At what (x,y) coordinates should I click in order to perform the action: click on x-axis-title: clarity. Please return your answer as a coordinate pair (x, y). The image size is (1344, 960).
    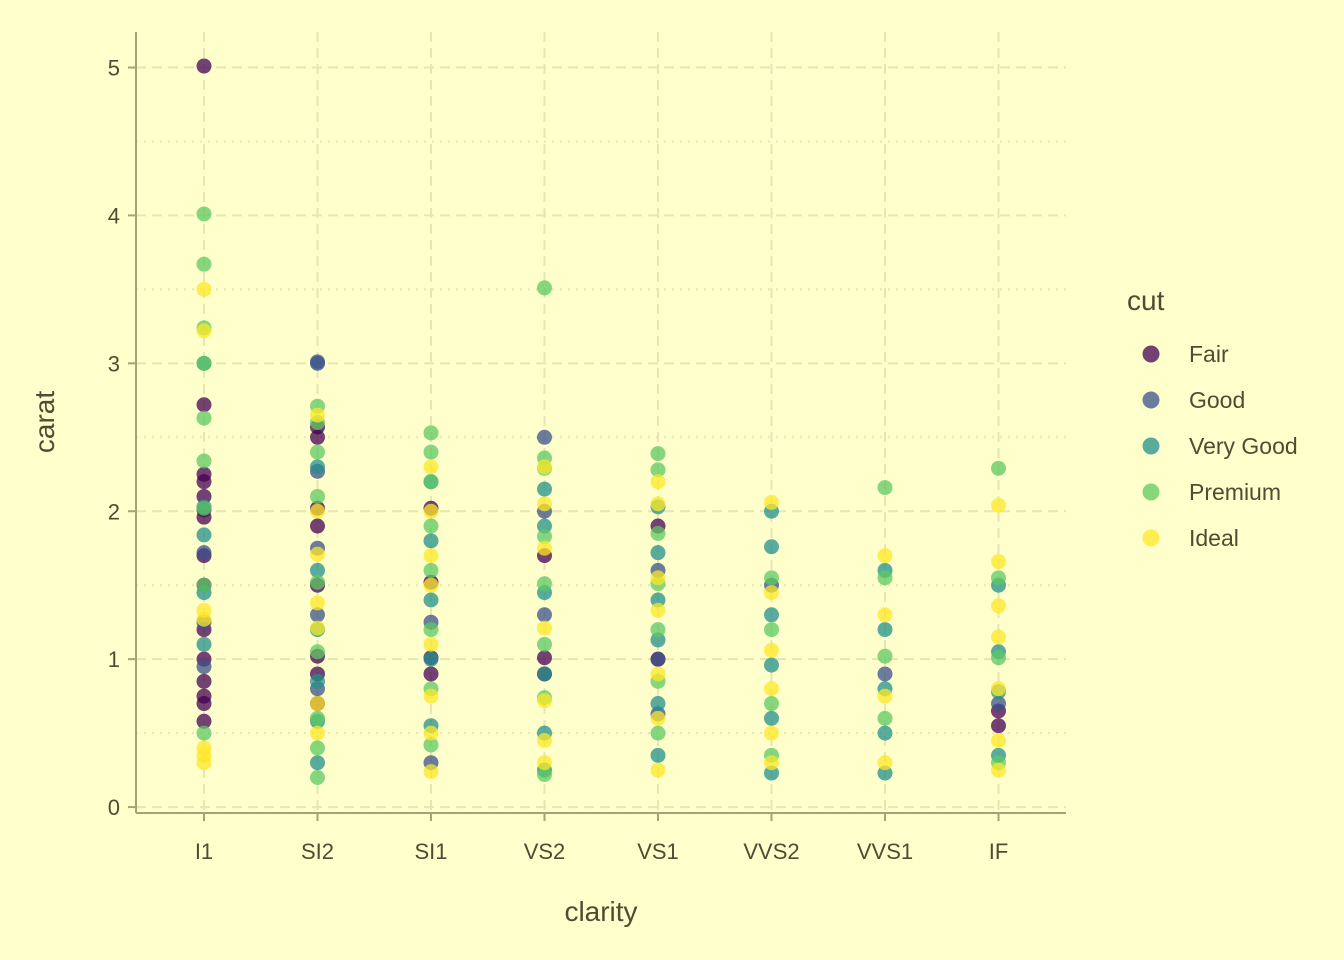
    Looking at the image, I should click on (600, 911).